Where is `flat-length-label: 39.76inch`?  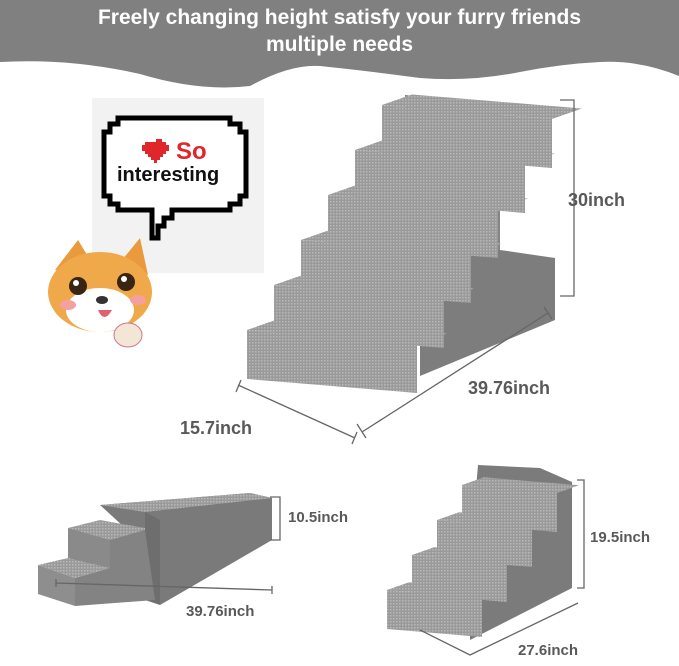
flat-length-label: 39.76inch is located at coordinates (220, 611).